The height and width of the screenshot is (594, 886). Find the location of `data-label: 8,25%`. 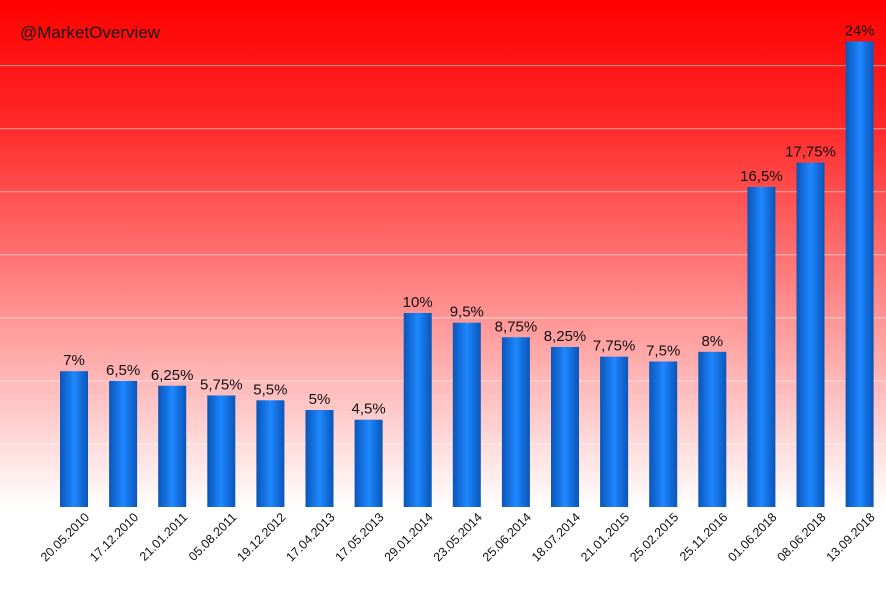

data-label: 8,25% is located at coordinates (565, 336).